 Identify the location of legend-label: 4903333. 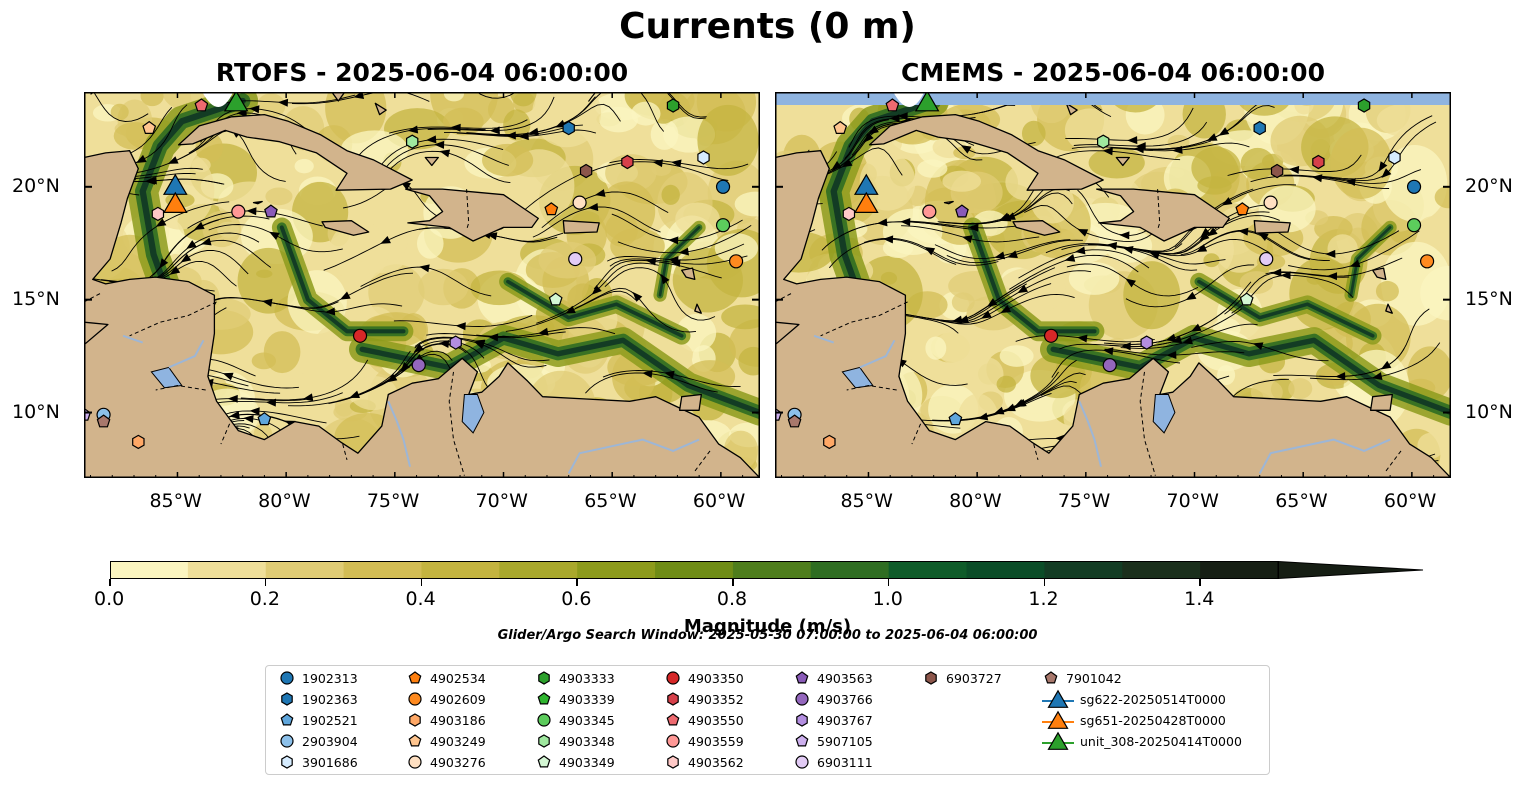
(587, 678).